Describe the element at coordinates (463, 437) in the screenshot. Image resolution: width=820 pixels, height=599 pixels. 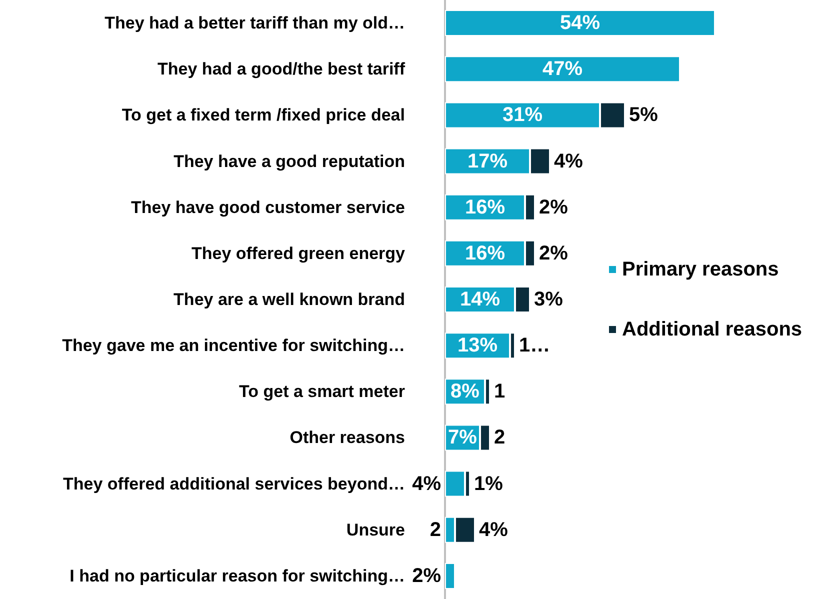
I see `data-label: 7%` at that location.